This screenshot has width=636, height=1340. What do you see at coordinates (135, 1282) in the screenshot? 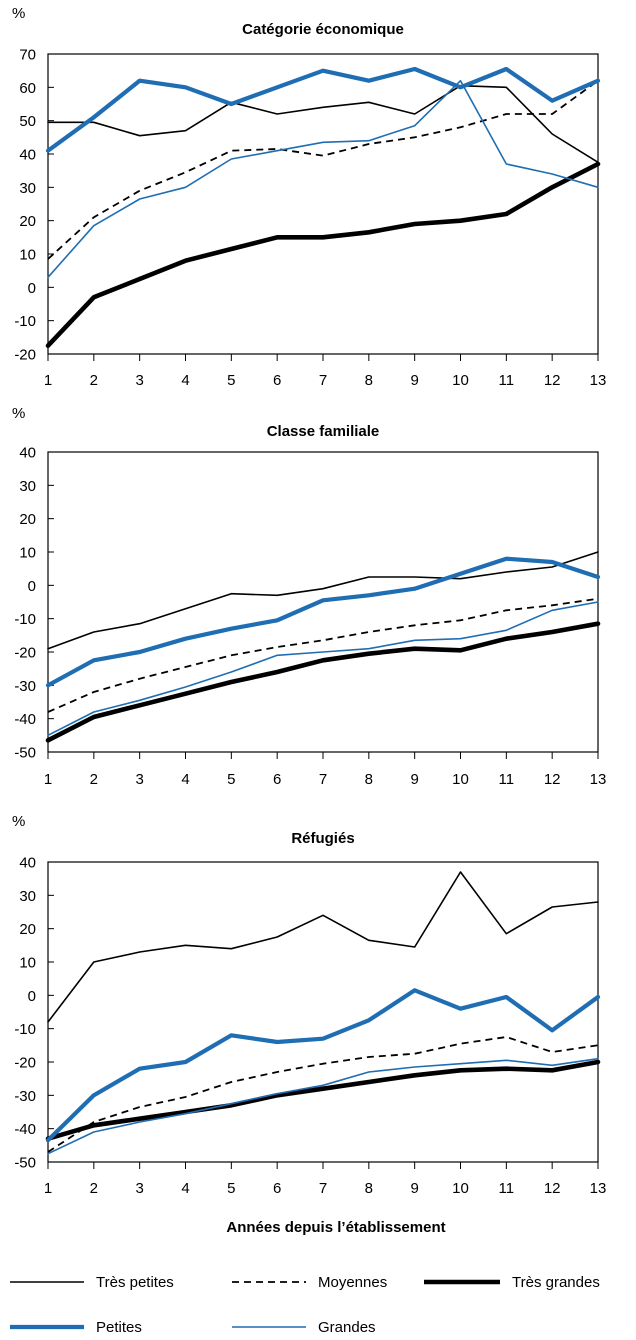
I see `legend-label-tres-petites: Très petites` at bounding box center [135, 1282].